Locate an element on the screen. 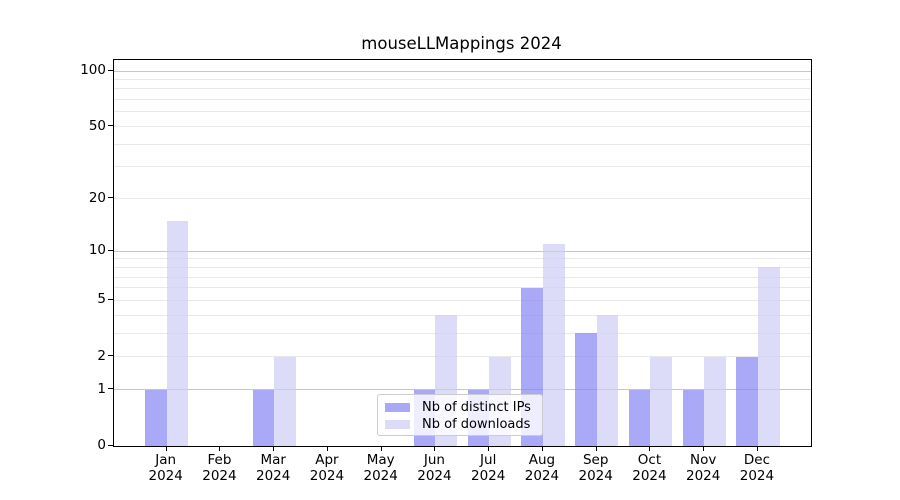 The height and width of the screenshot is (500, 900). x-tick-label-dec: Dec 2024 is located at coordinates (757, 468).